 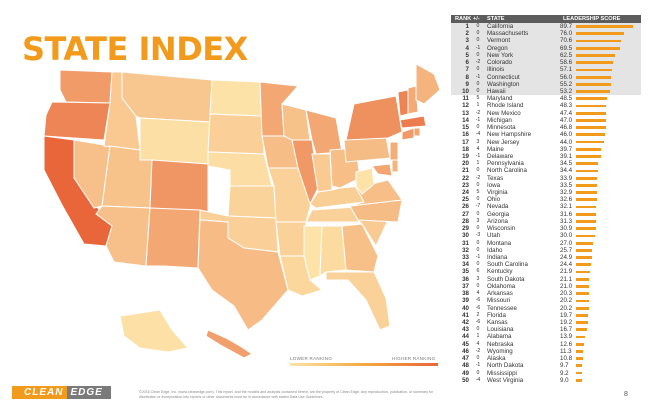 I want to click on table-row: 10 0 Hawaii 53.2, so click(x=546, y=91).